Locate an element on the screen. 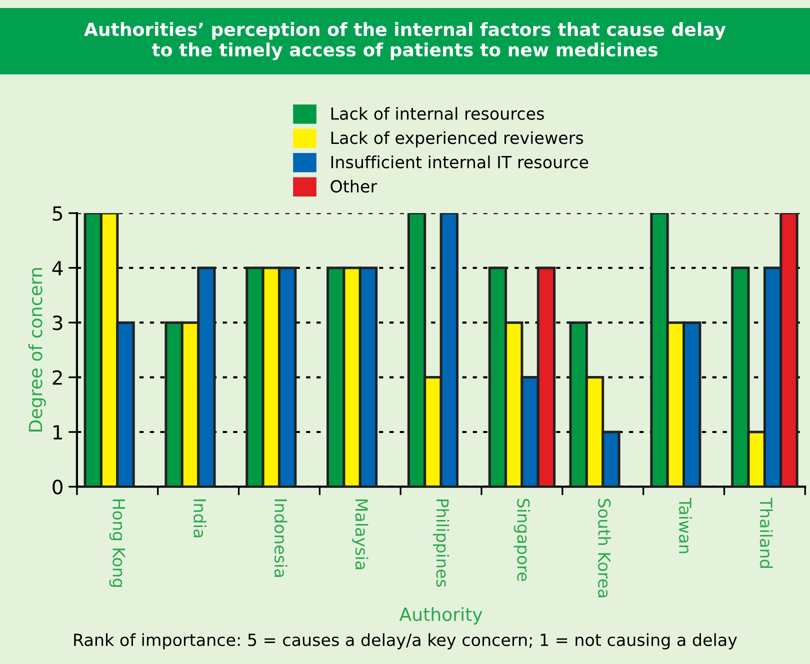 The width and height of the screenshot is (810, 664). y-tick-label: 1 is located at coordinates (58, 432).